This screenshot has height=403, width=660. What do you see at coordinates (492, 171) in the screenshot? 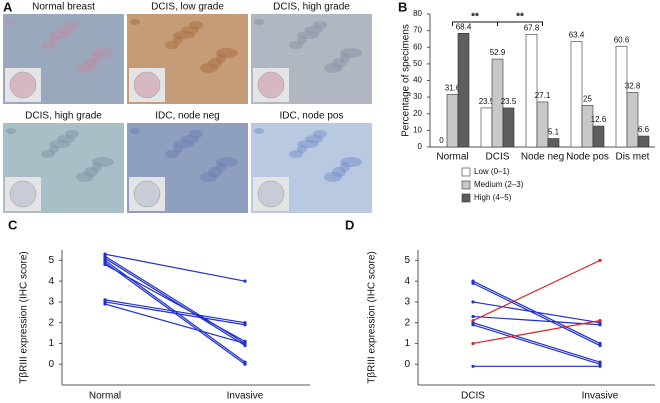
I see `legend-label: Low (0–1)` at bounding box center [492, 171].